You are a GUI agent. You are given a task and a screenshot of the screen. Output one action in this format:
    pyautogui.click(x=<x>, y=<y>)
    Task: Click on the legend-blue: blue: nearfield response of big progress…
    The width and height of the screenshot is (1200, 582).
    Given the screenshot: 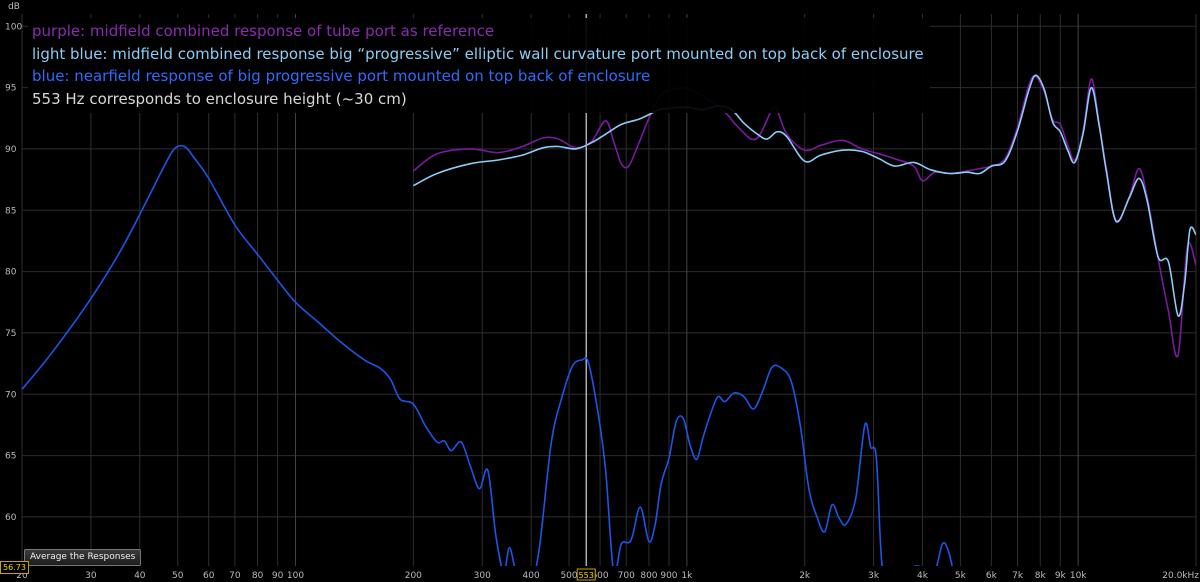 What is the action you would take?
    pyautogui.click(x=341, y=76)
    